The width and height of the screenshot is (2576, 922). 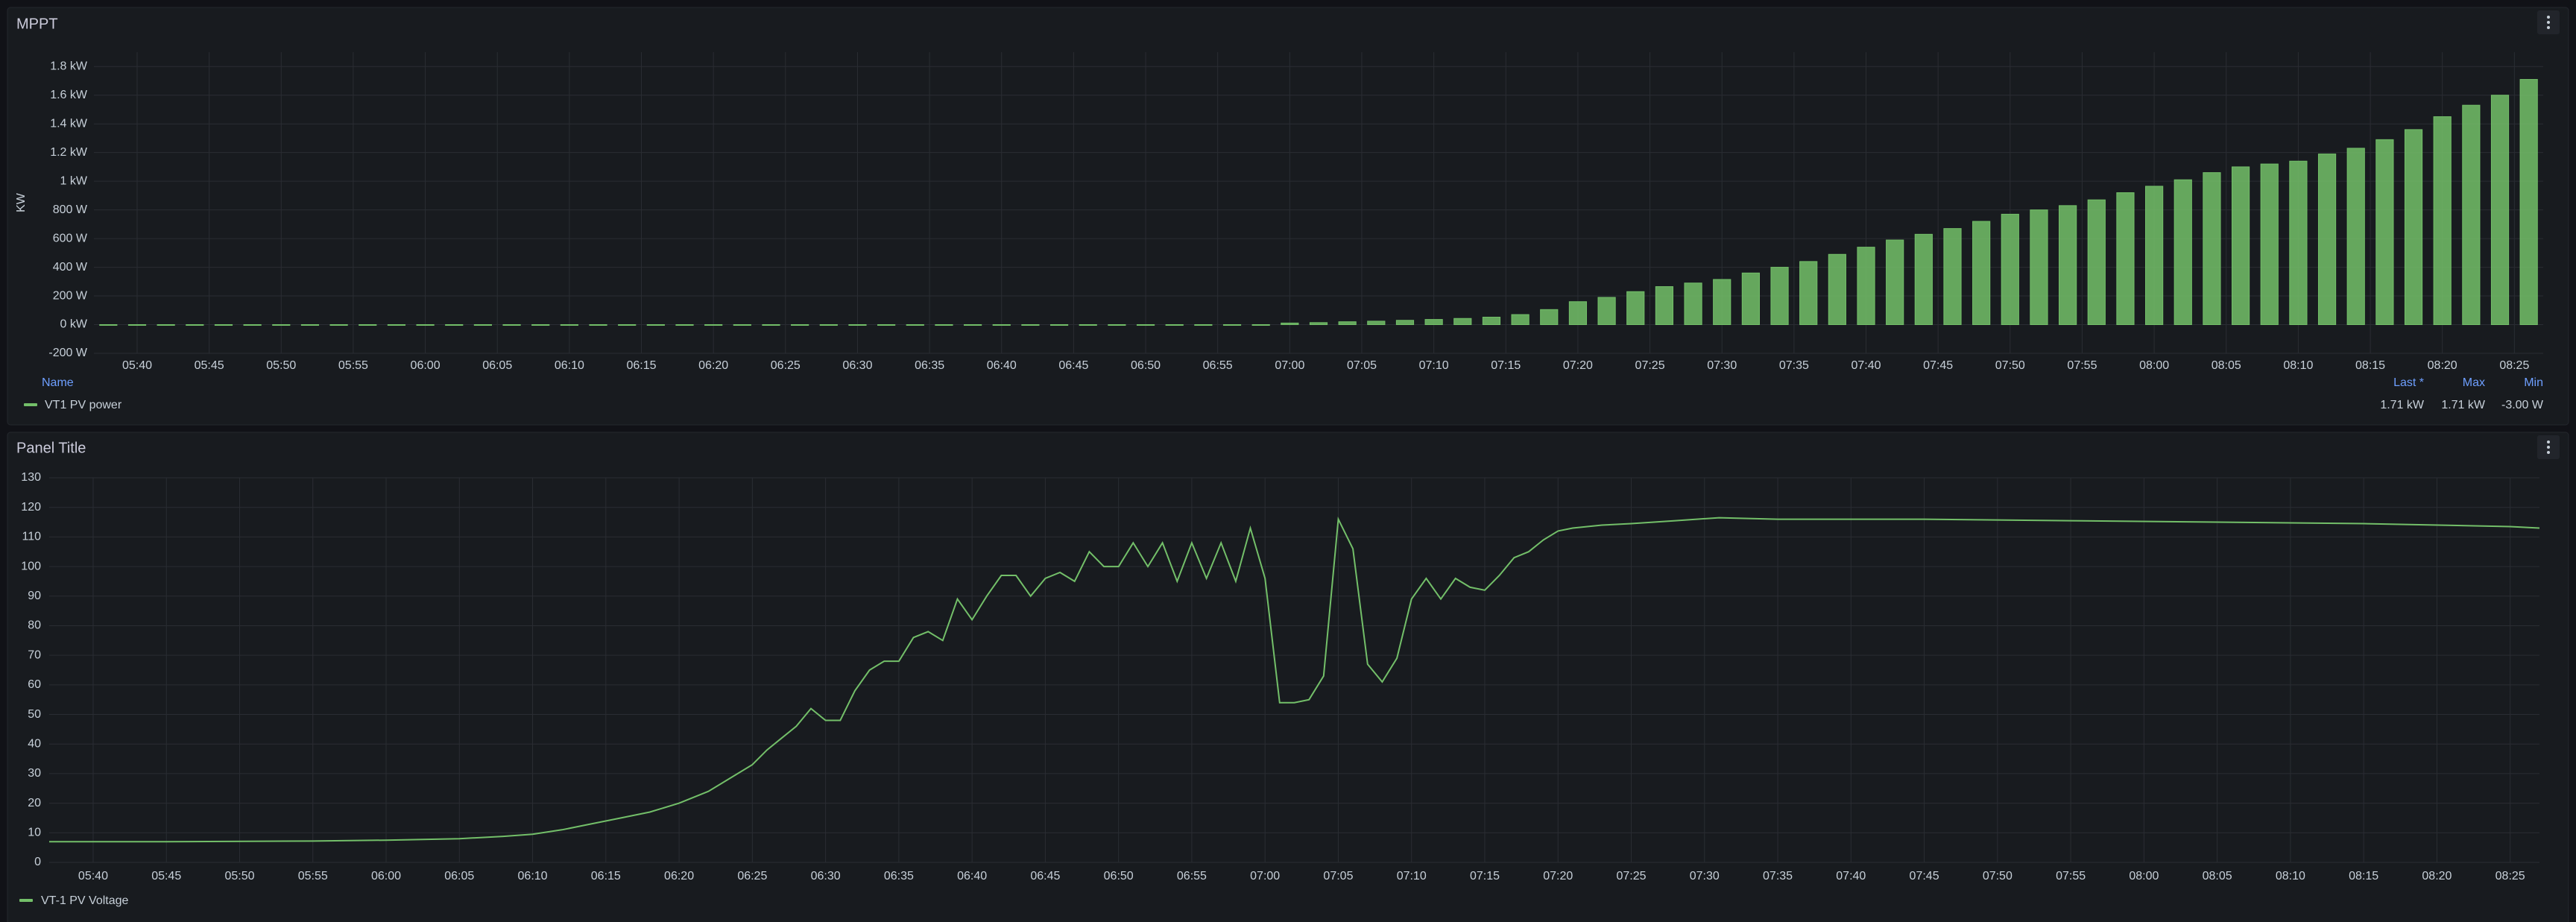 I want to click on x-tick-label: 08:20, so click(x=2442, y=365).